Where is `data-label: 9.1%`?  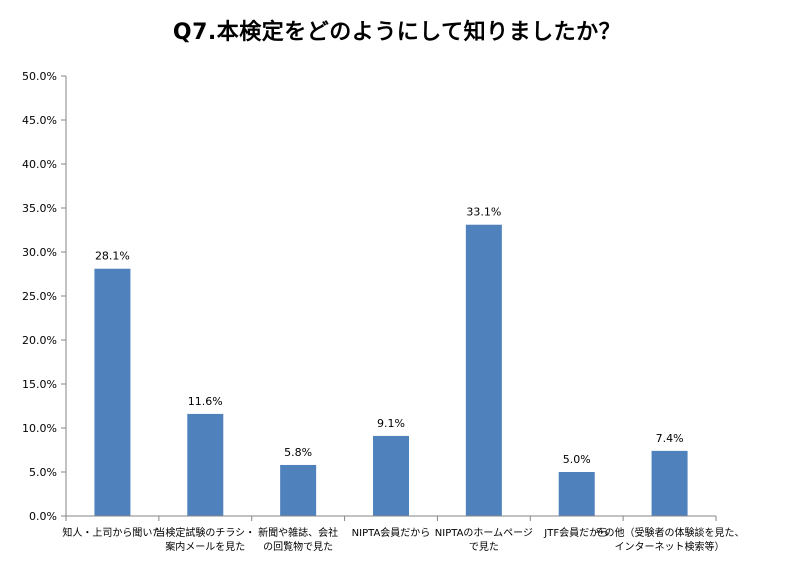 data-label: 9.1% is located at coordinates (391, 423).